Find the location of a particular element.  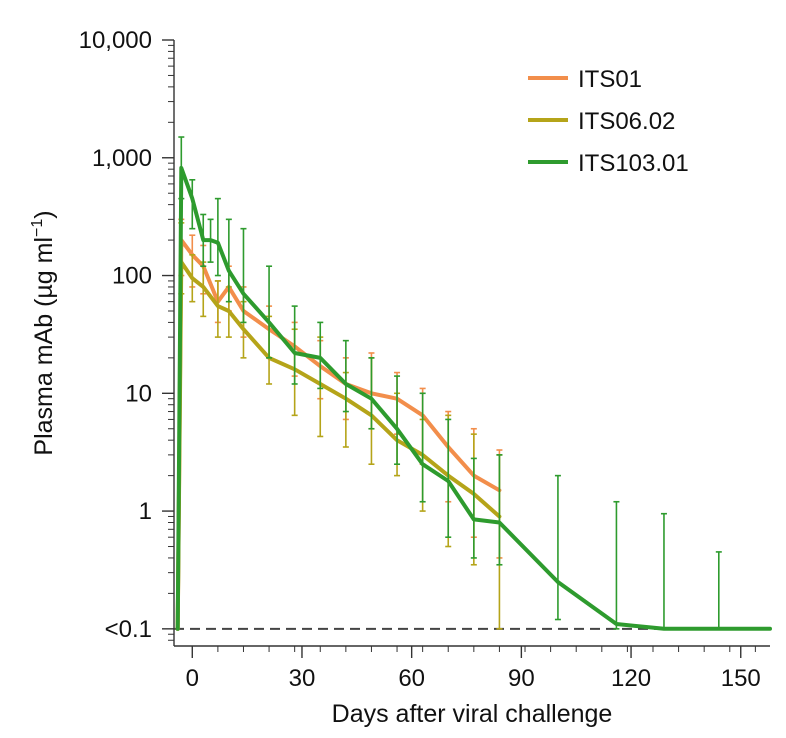

x-tick-label: 30 is located at coordinates (302, 678).